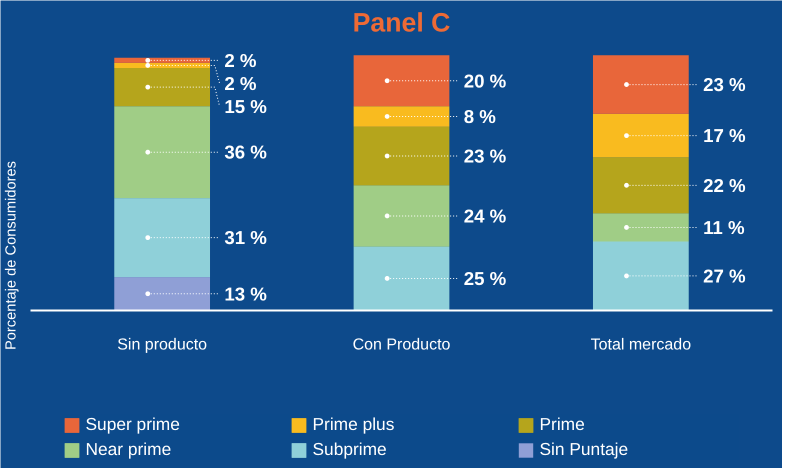 Image resolution: width=790 pixels, height=476 pixels. What do you see at coordinates (354, 424) in the screenshot?
I see `legend-label: Prime plus` at bounding box center [354, 424].